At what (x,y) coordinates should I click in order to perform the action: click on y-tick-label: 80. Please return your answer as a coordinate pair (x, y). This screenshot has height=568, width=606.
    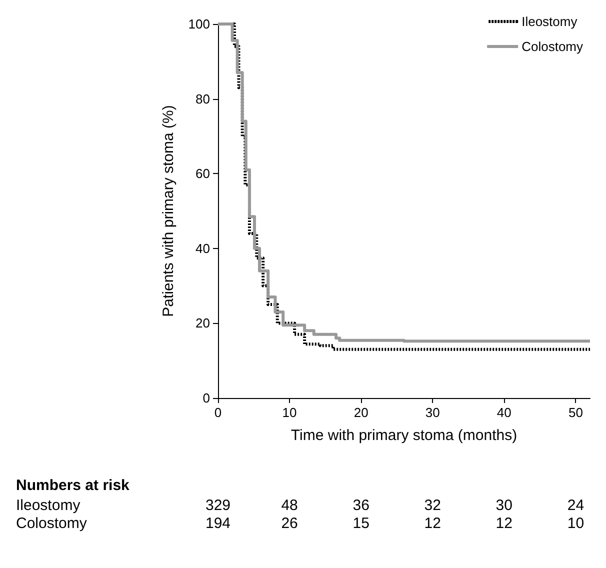
    Looking at the image, I should click on (203, 98).